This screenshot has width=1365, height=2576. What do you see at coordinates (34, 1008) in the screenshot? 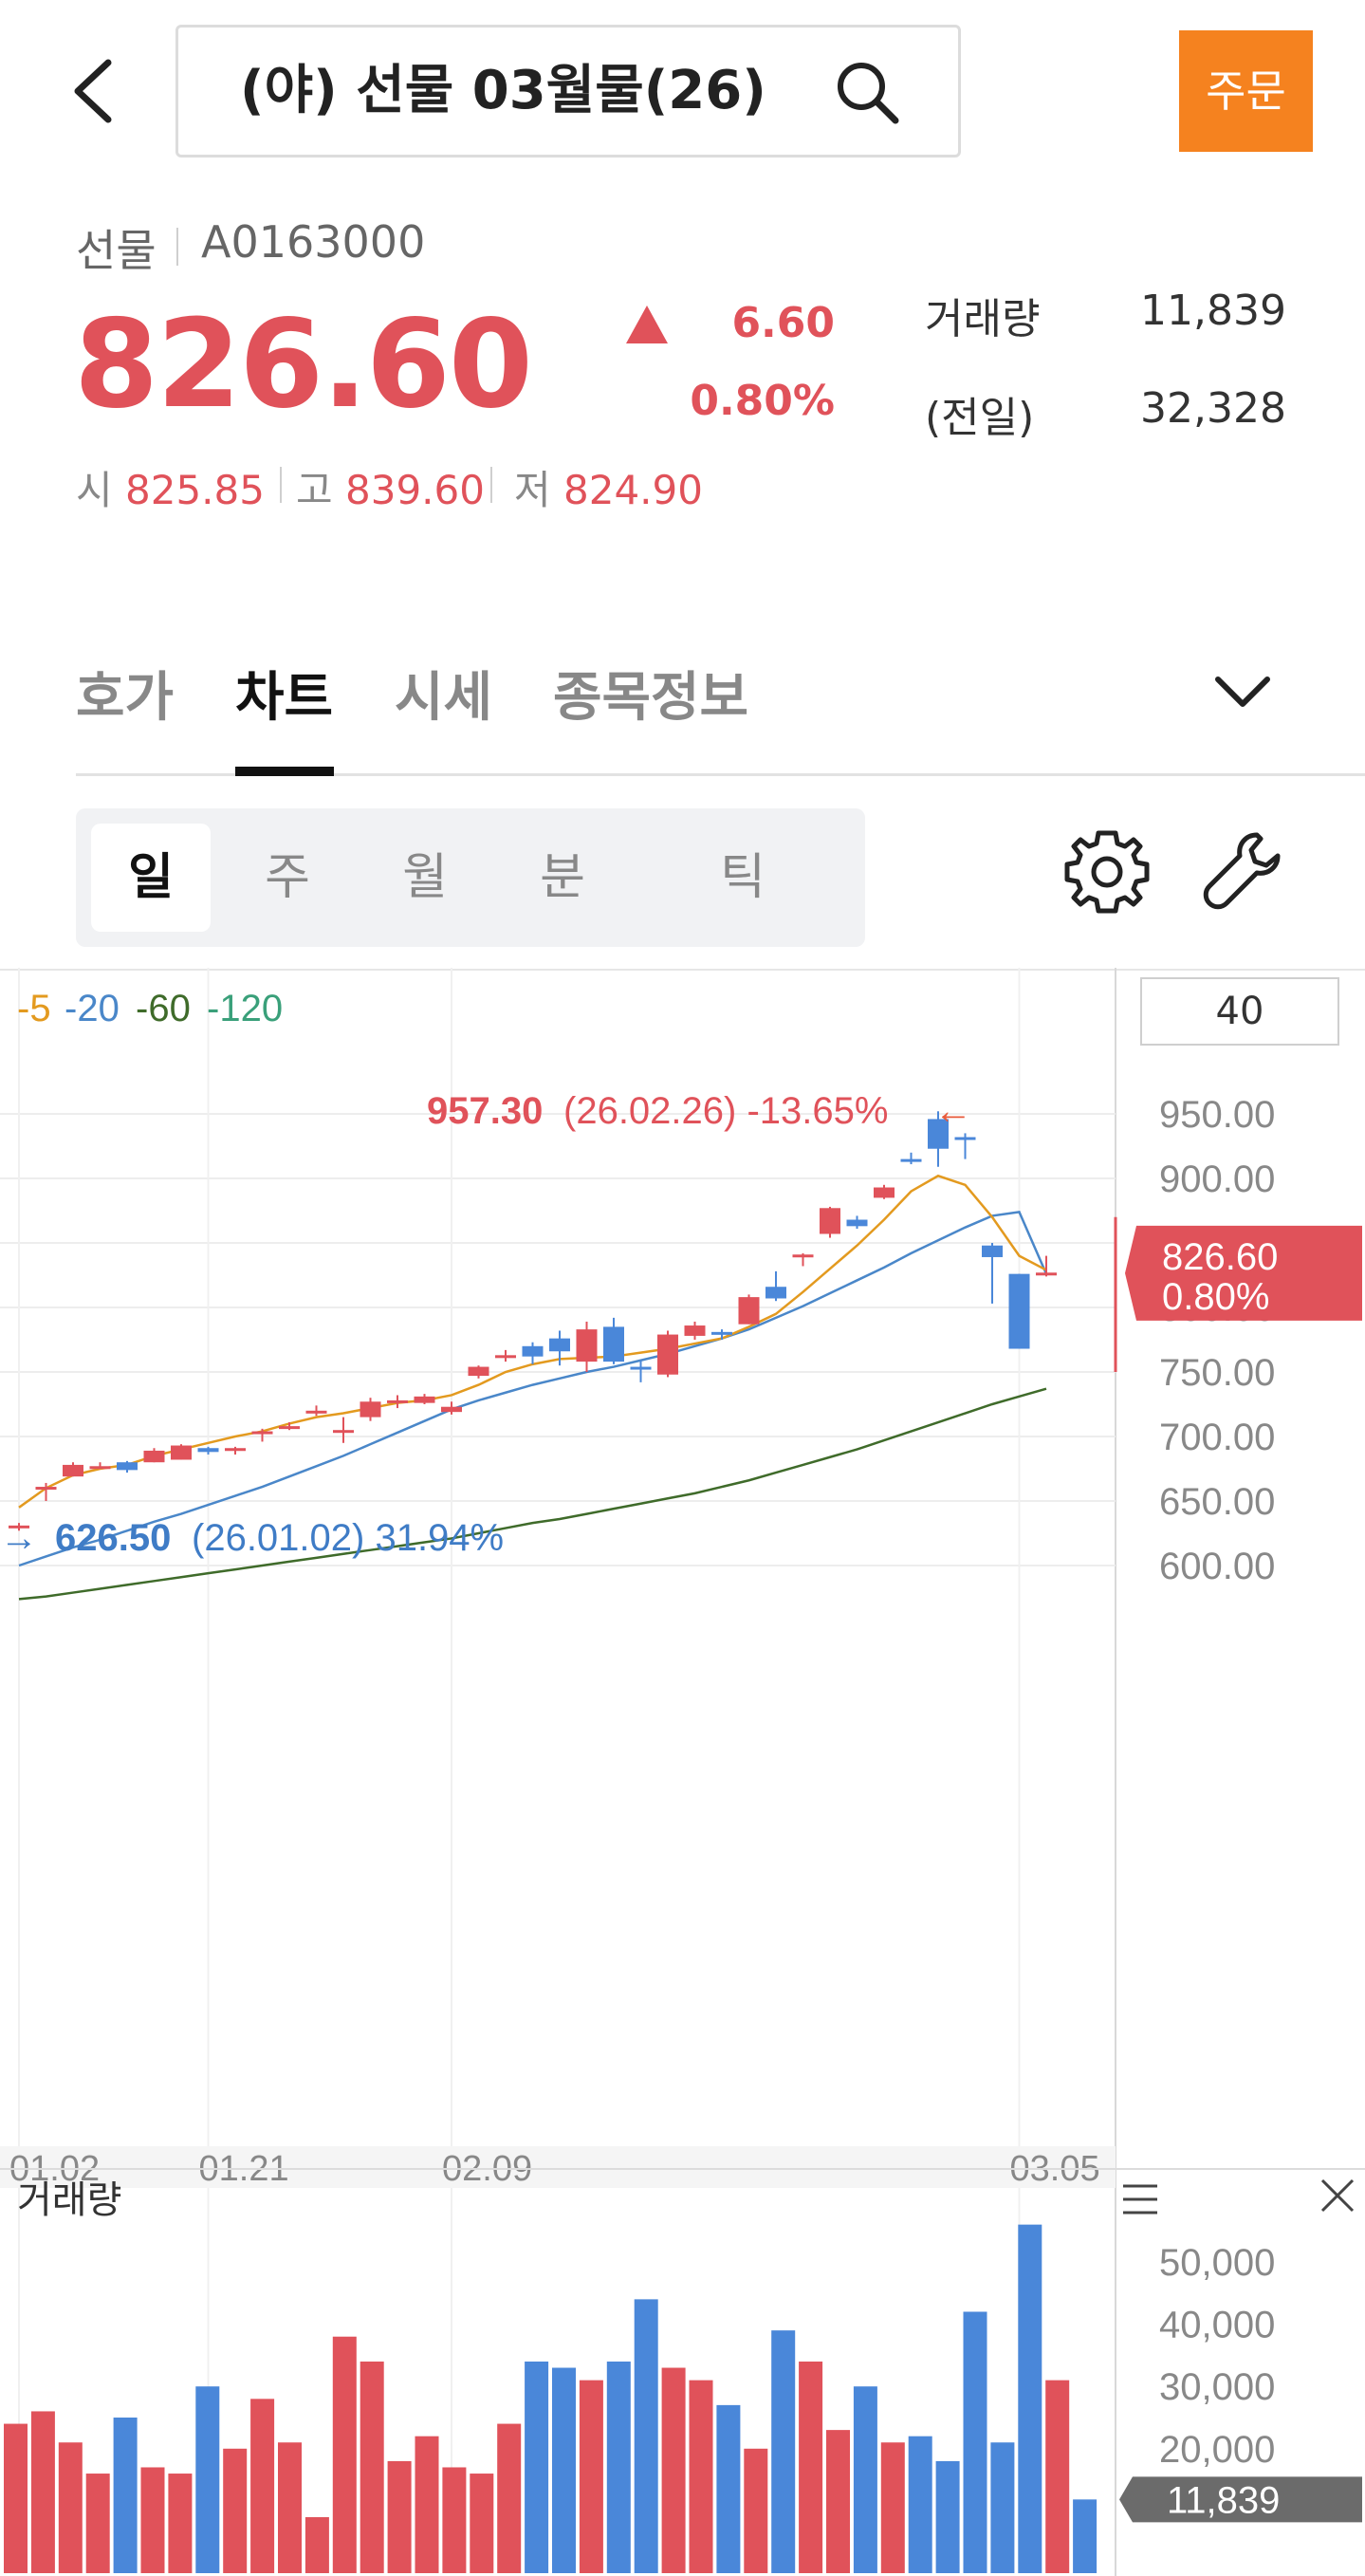
I see `legend-ma-5: -5` at bounding box center [34, 1008].